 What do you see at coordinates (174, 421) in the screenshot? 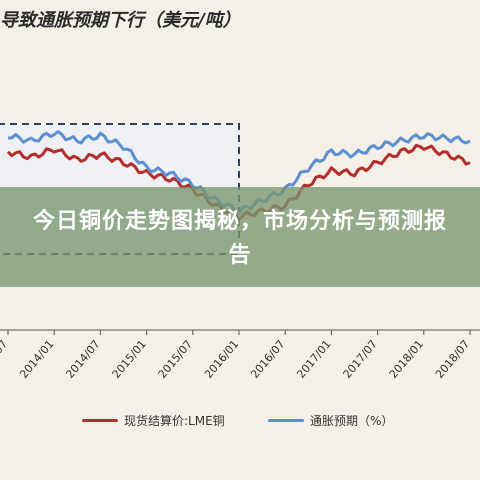
I see `legend-label: 现货结算价:LME铜` at bounding box center [174, 421].